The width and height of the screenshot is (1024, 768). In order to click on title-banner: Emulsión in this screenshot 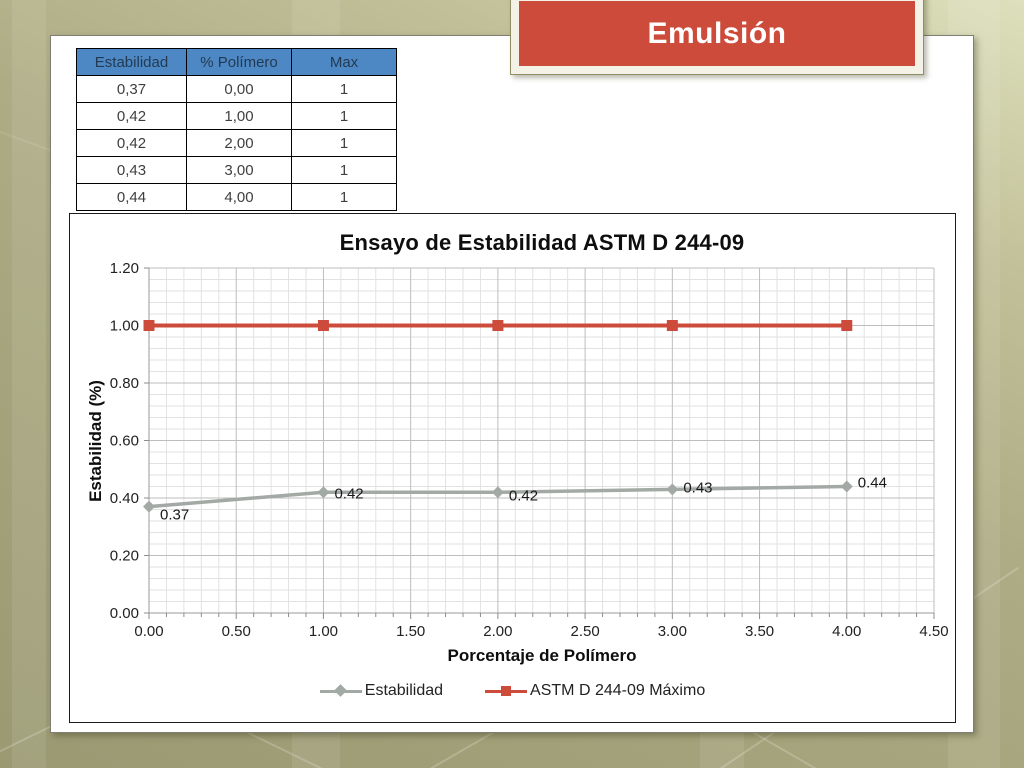, I will do `click(717, 33)`.